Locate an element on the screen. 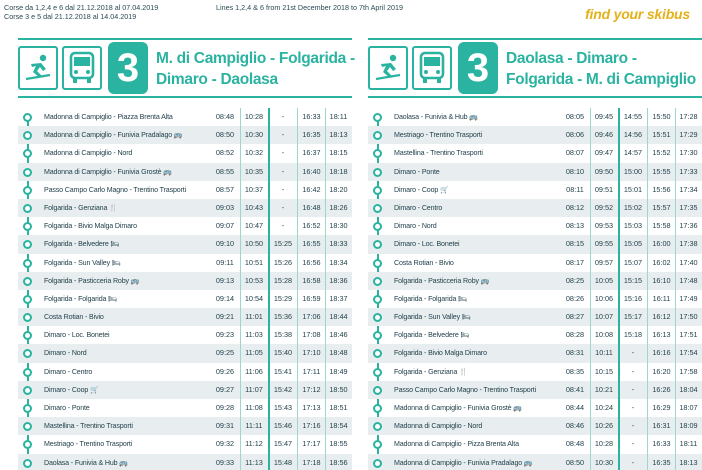 This screenshot has height=470, width=702. departure-time: 10:06 is located at coordinates (604, 298).